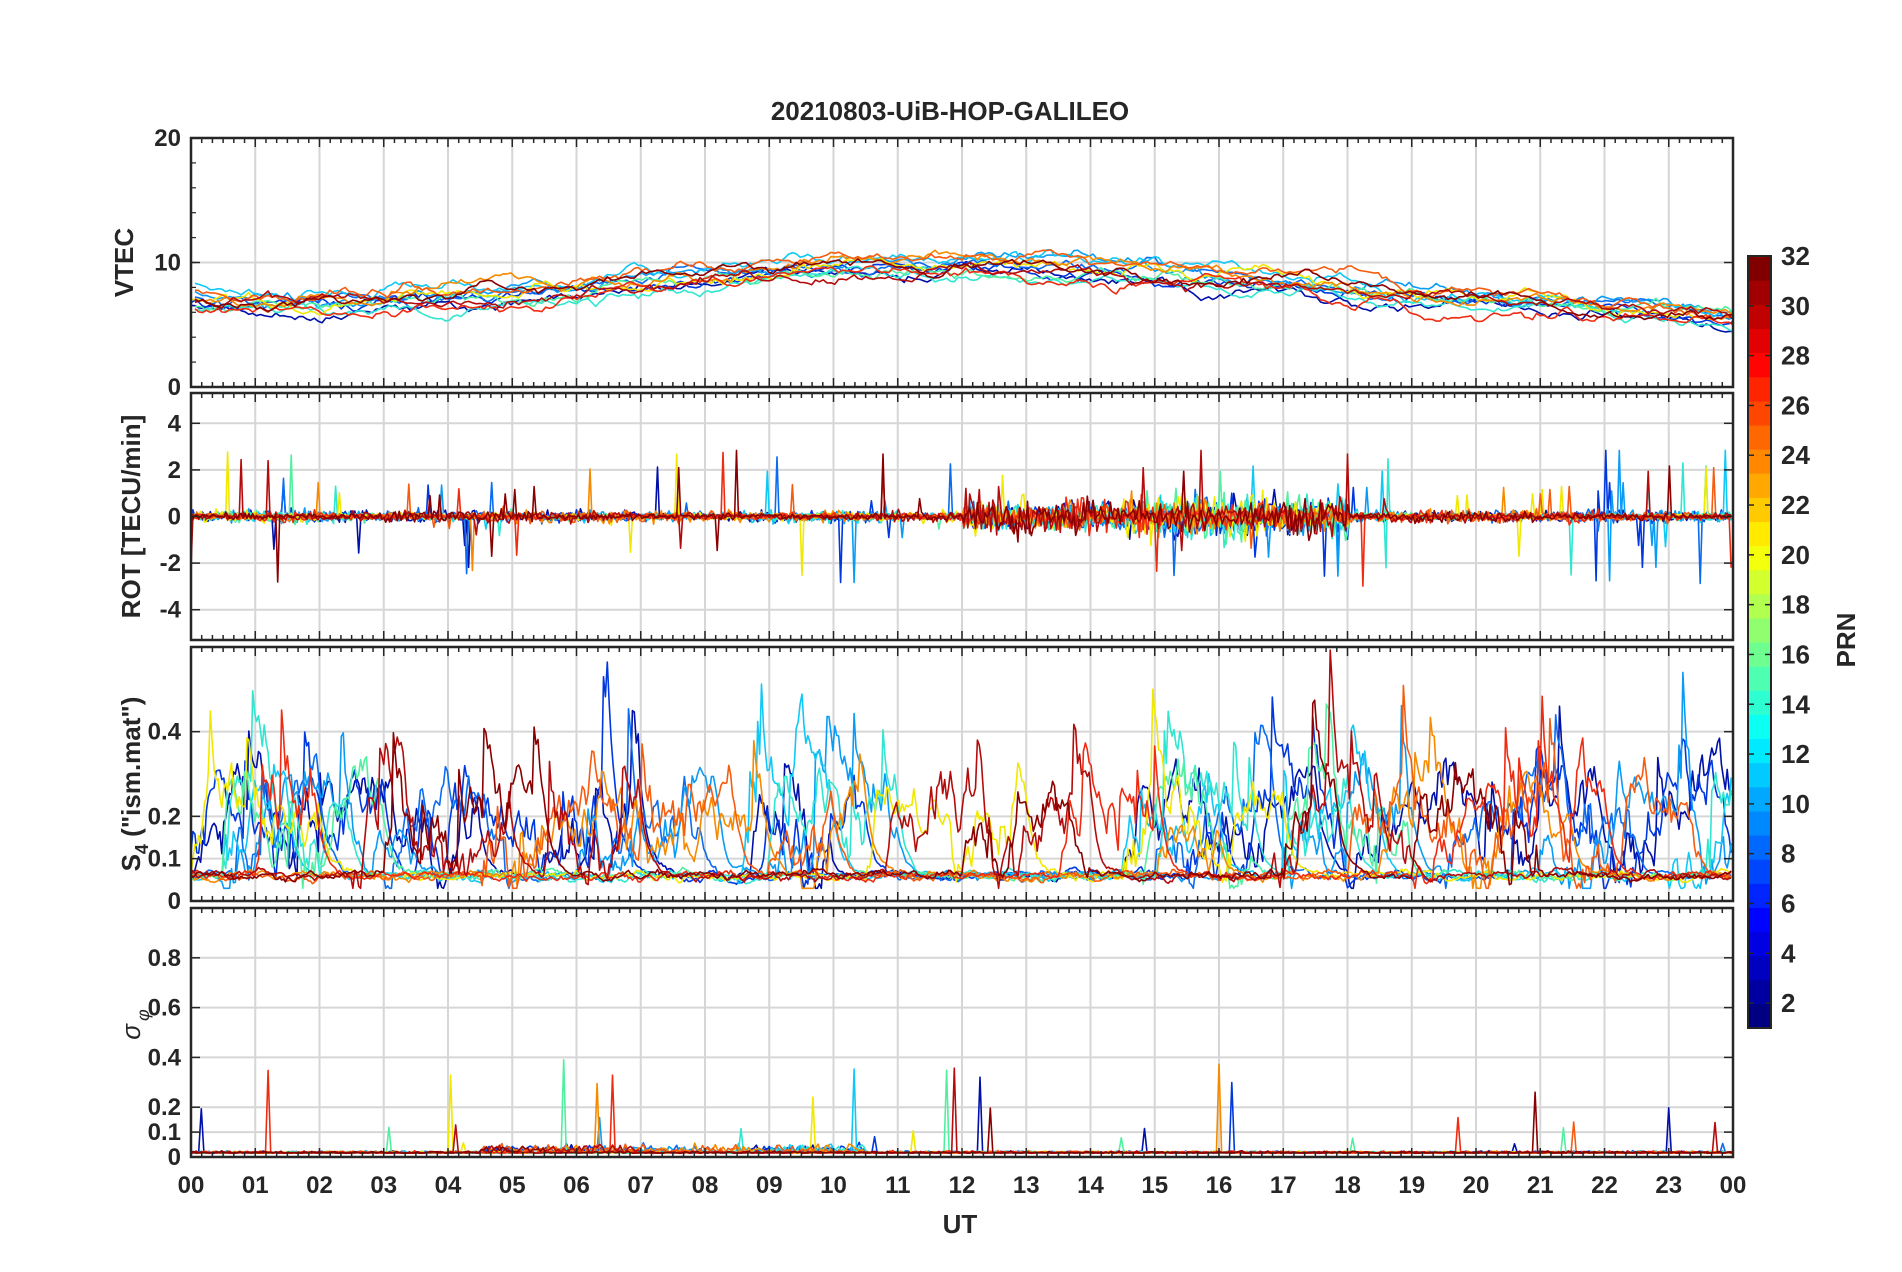  Describe the element at coordinates (1219, 1185) in the screenshot. I see `x-tick-label: 16` at that location.